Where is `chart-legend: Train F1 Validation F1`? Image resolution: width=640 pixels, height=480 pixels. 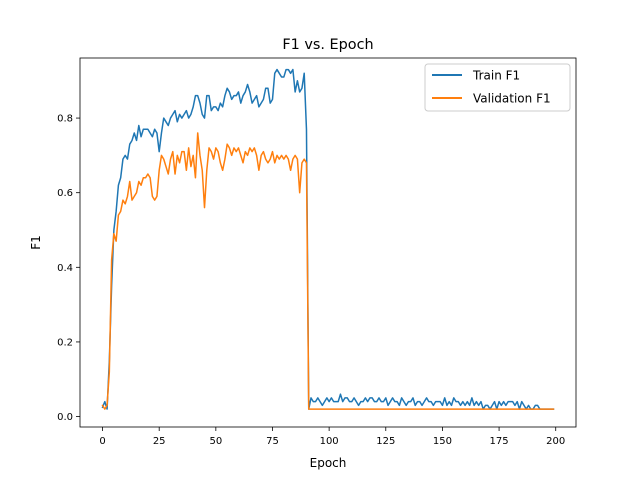
chart-legend: Train F1 Validation F1 is located at coordinates (497, 87).